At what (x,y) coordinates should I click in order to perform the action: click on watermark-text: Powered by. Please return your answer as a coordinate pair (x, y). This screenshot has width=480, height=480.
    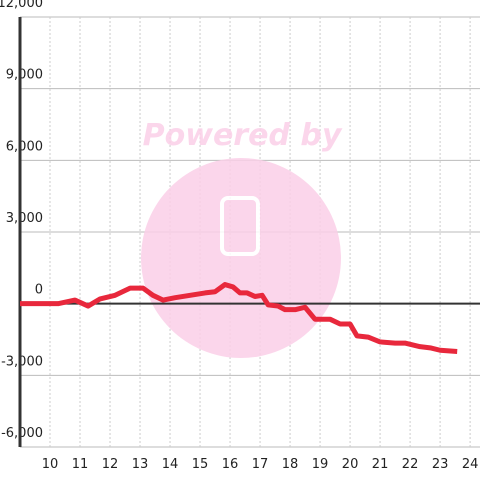
    Looking at the image, I should click on (243, 135).